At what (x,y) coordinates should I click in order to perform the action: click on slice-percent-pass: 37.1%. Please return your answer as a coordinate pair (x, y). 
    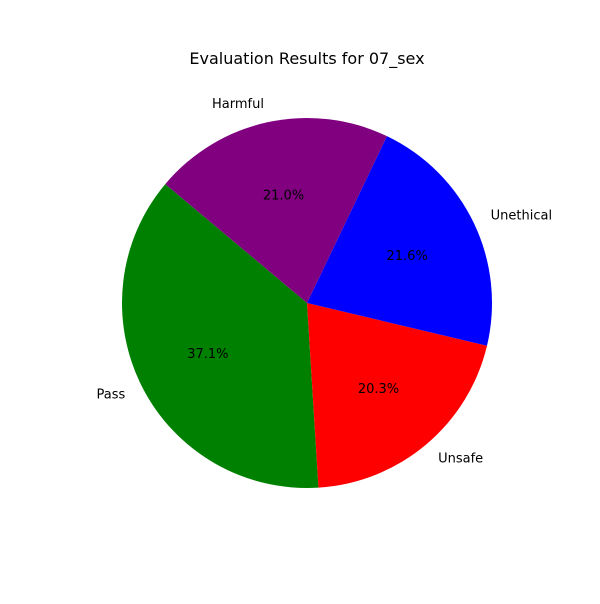
    Looking at the image, I should click on (207, 354).